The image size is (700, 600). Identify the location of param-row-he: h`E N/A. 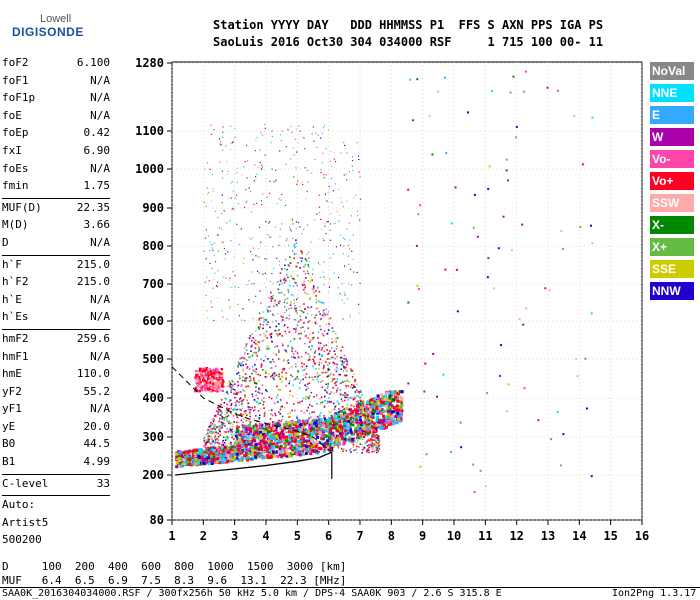
(56, 302).